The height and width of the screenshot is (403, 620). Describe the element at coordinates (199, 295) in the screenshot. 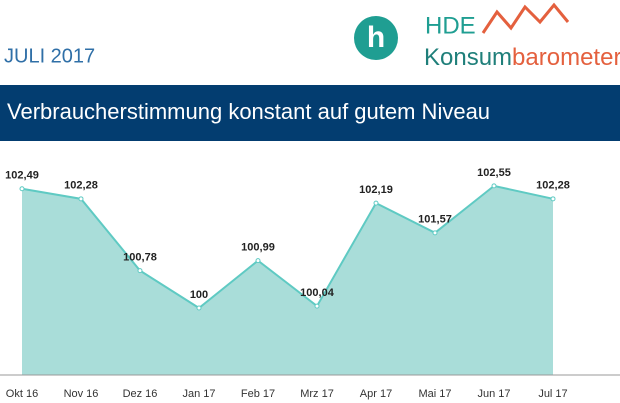

I see `data-label: 100` at that location.